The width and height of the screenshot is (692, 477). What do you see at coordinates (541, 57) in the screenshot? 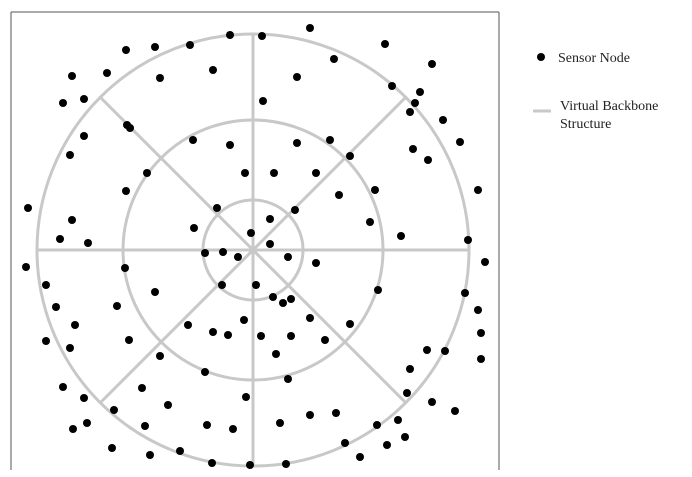
I see `legend-sensor-node-marker` at bounding box center [541, 57].